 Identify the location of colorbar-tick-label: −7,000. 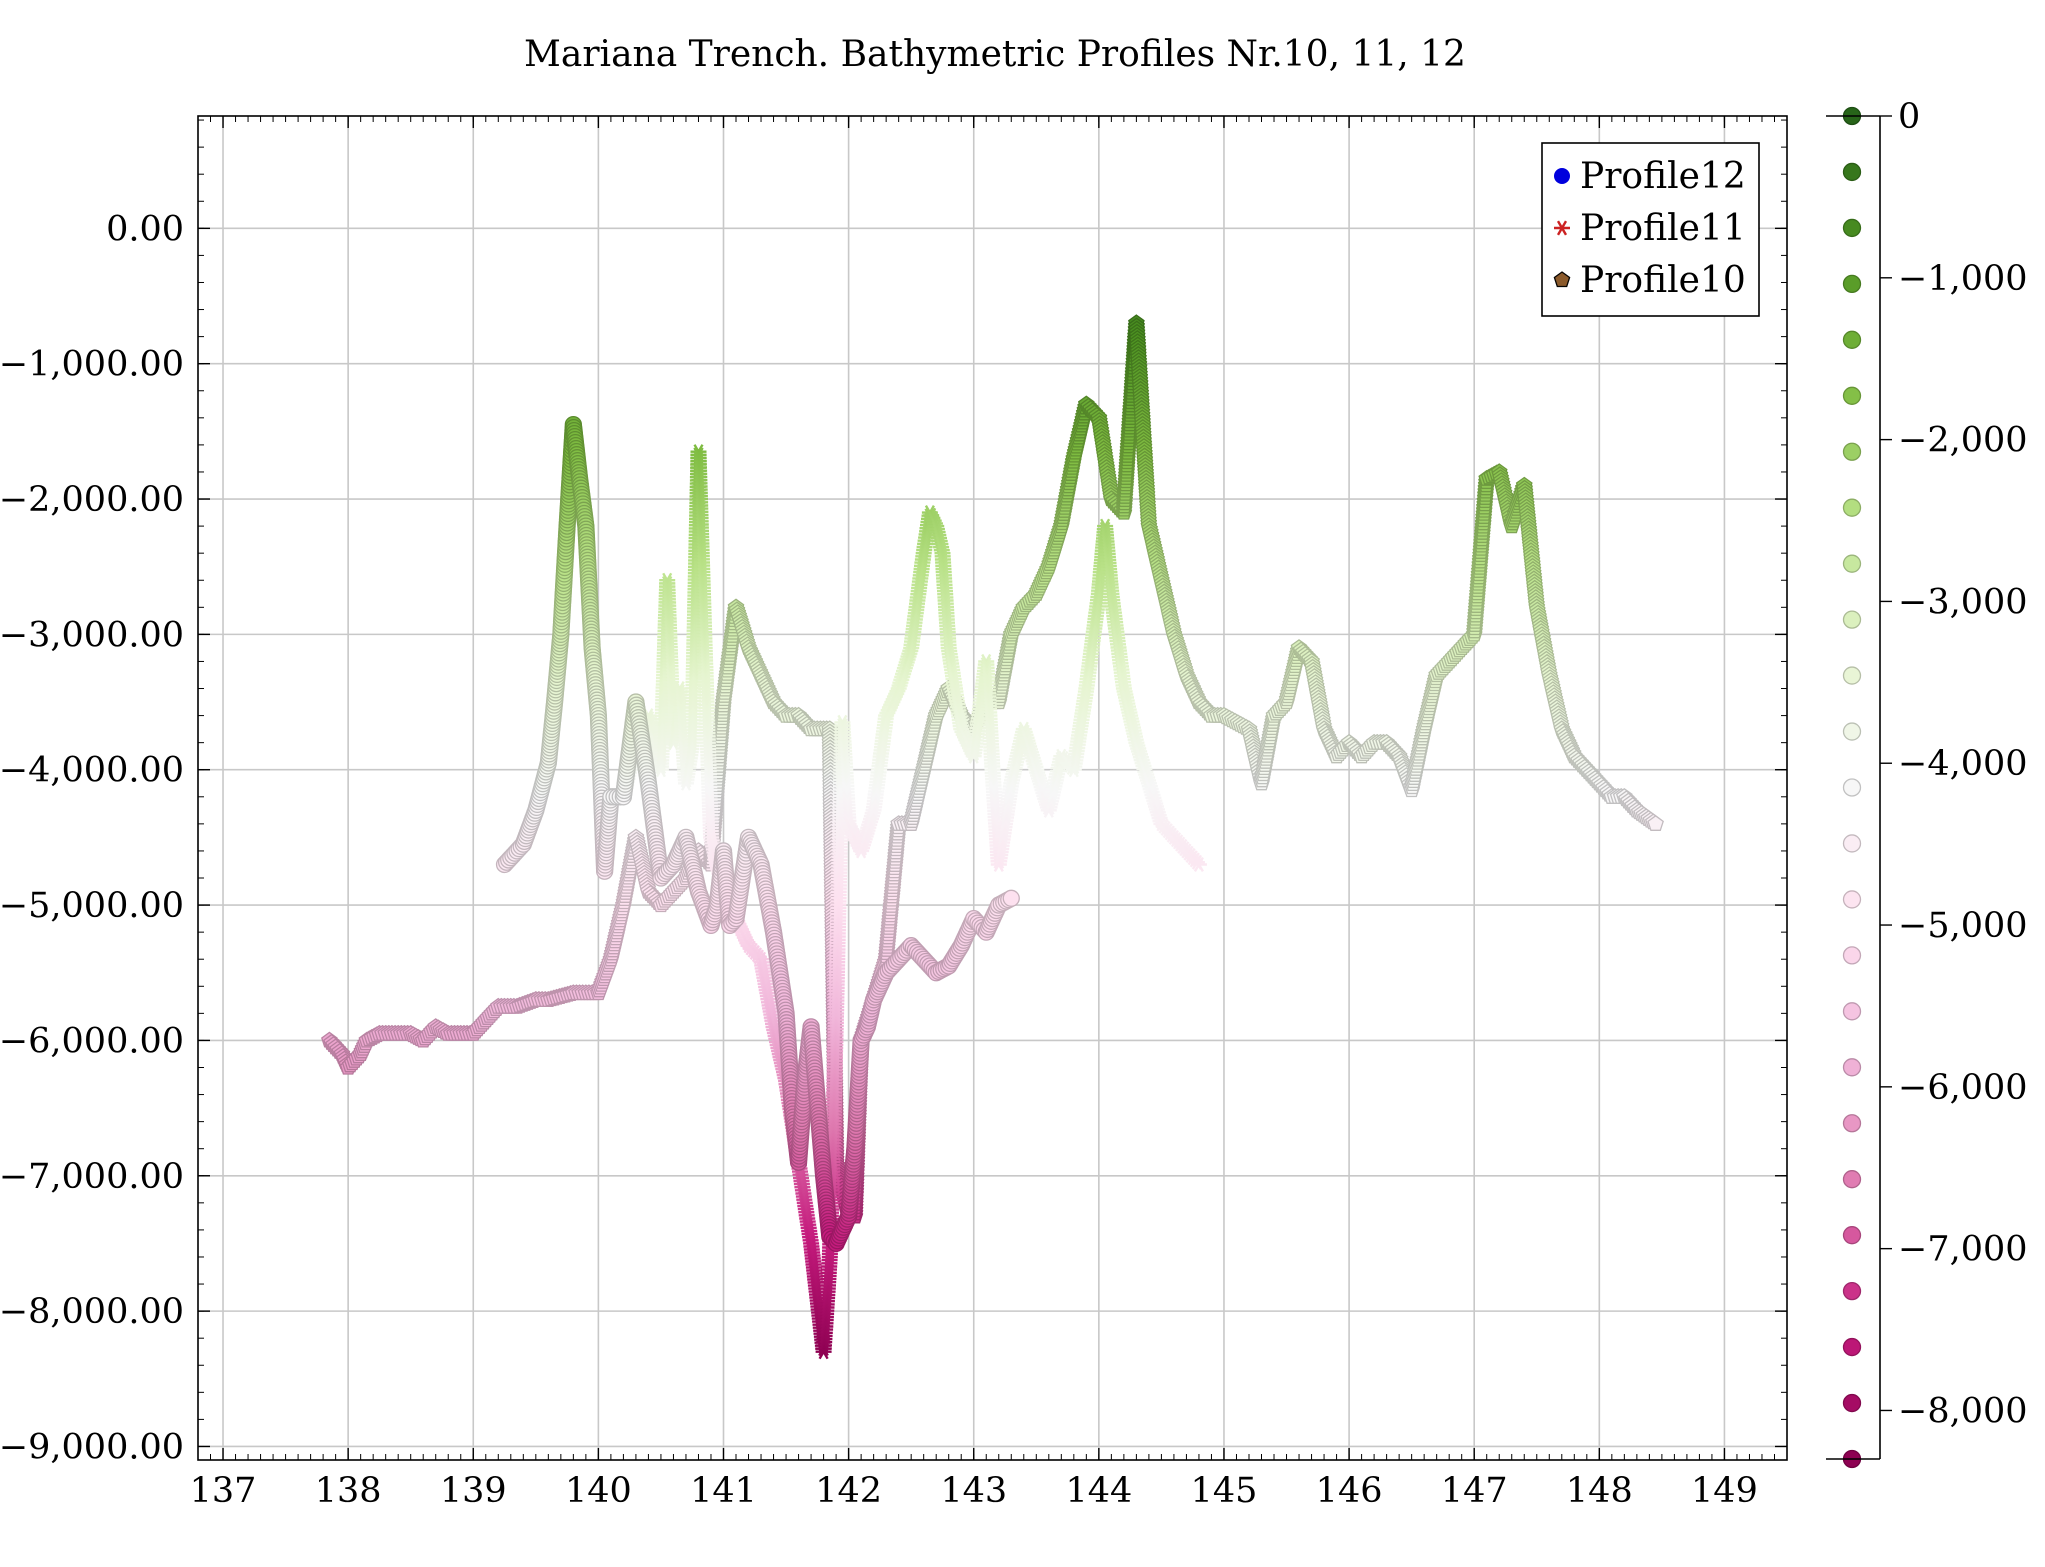
(1963, 1250).